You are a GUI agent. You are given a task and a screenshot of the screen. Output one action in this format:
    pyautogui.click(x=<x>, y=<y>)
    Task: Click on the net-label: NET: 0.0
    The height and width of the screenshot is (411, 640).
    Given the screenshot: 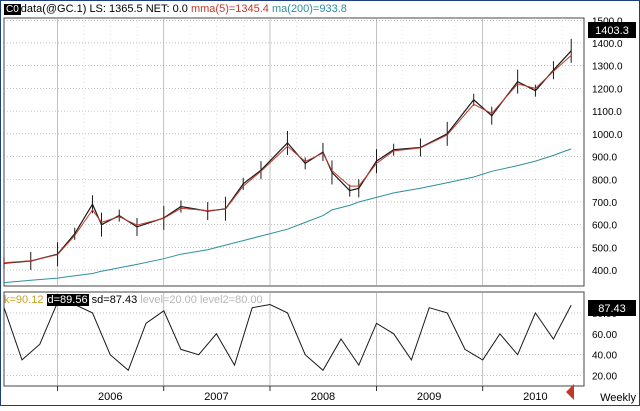 What is the action you would take?
    pyautogui.click(x=166, y=9)
    